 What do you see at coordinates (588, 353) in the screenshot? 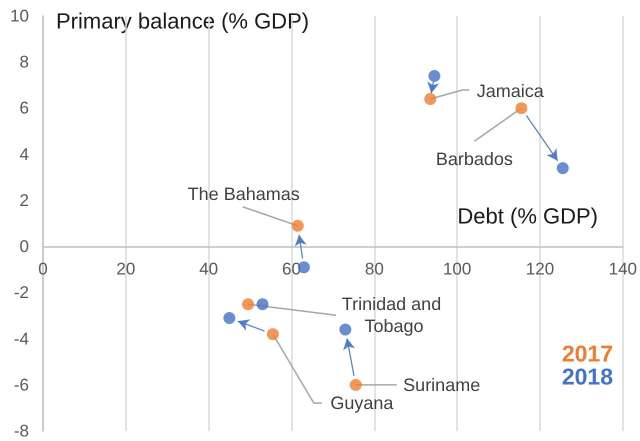
I see `text: 2017` at bounding box center [588, 353].